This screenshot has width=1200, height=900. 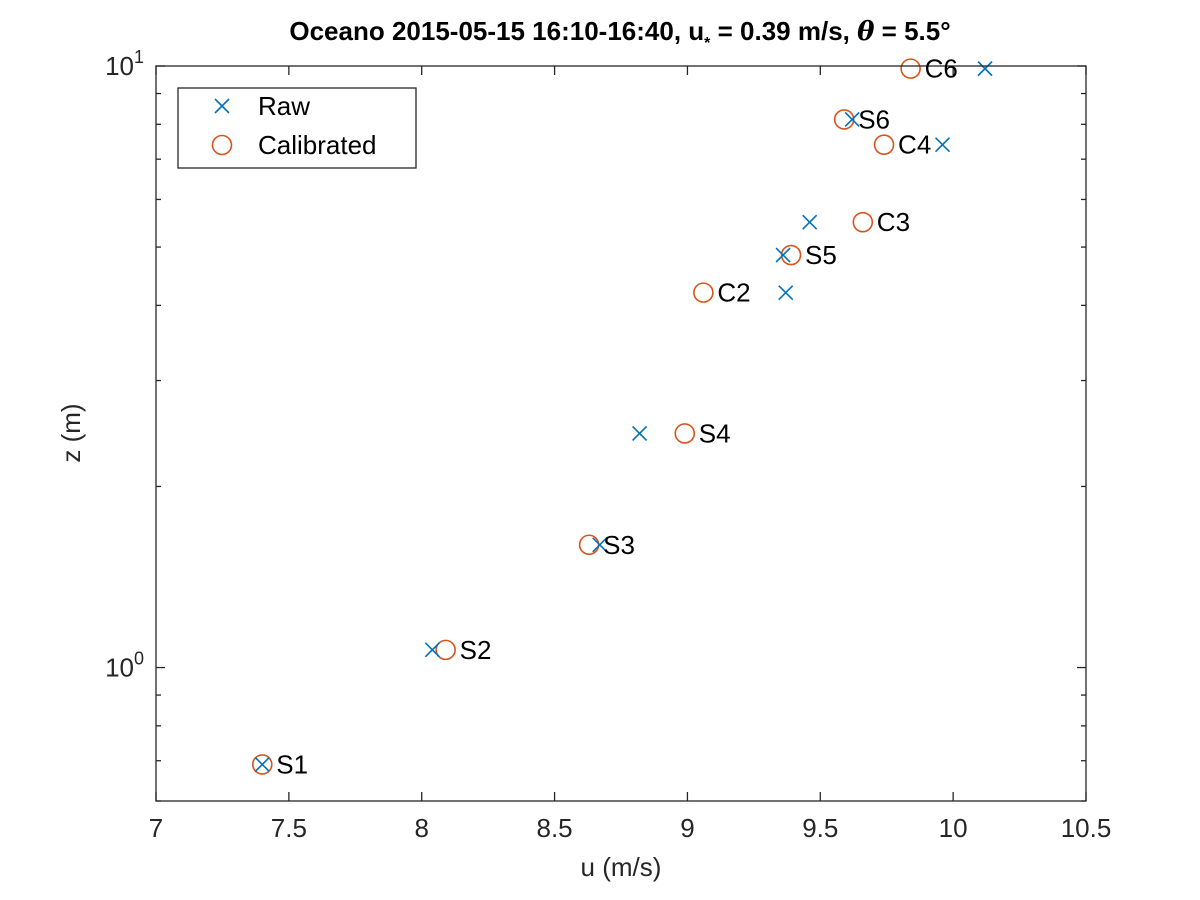 I want to click on x-tick-label: 9.5, so click(x=820, y=828).